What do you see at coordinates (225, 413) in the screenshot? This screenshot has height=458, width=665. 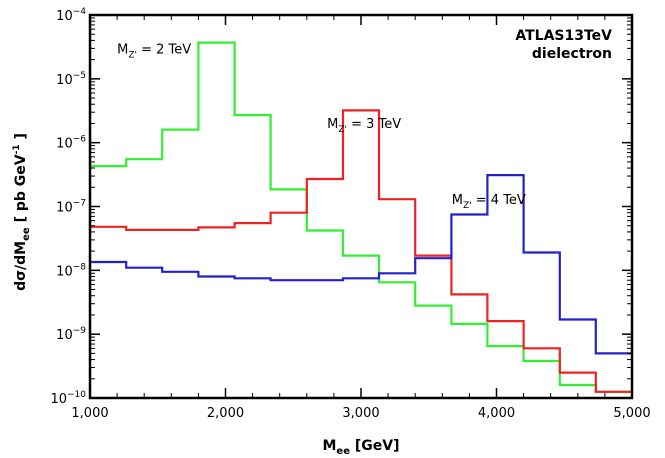 I see `x-tick-label: 2,000` at bounding box center [225, 413].